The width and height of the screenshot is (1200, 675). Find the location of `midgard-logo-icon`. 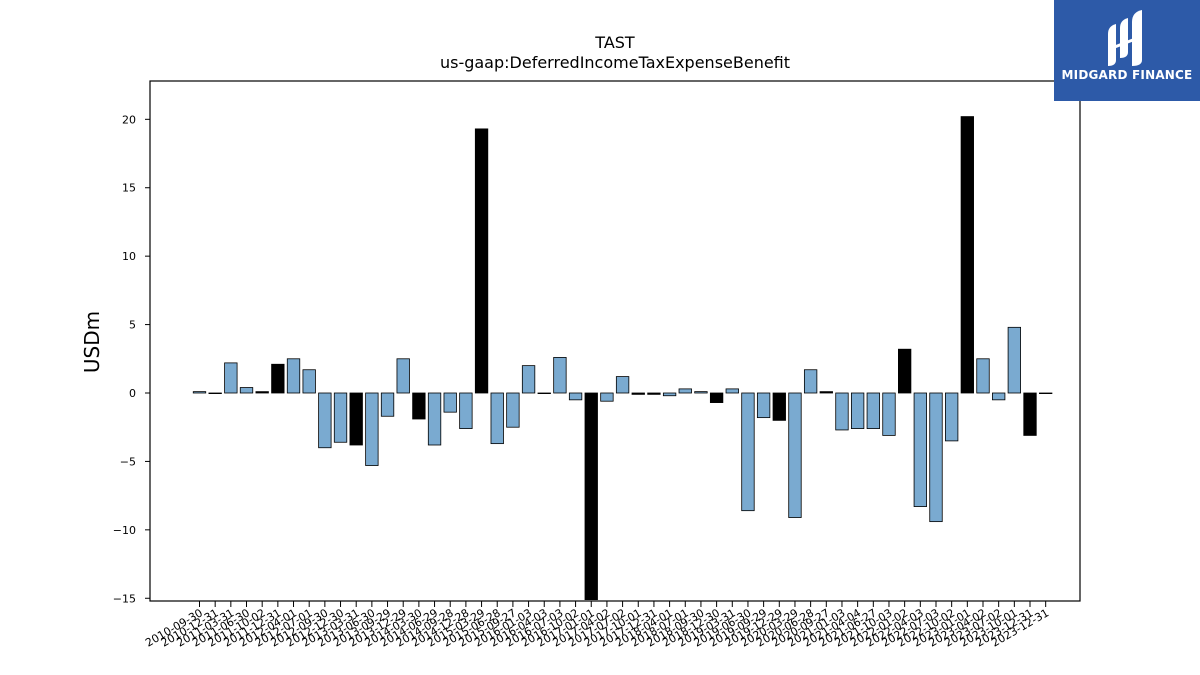

midgard-logo-icon is located at coordinates (1125, 38).